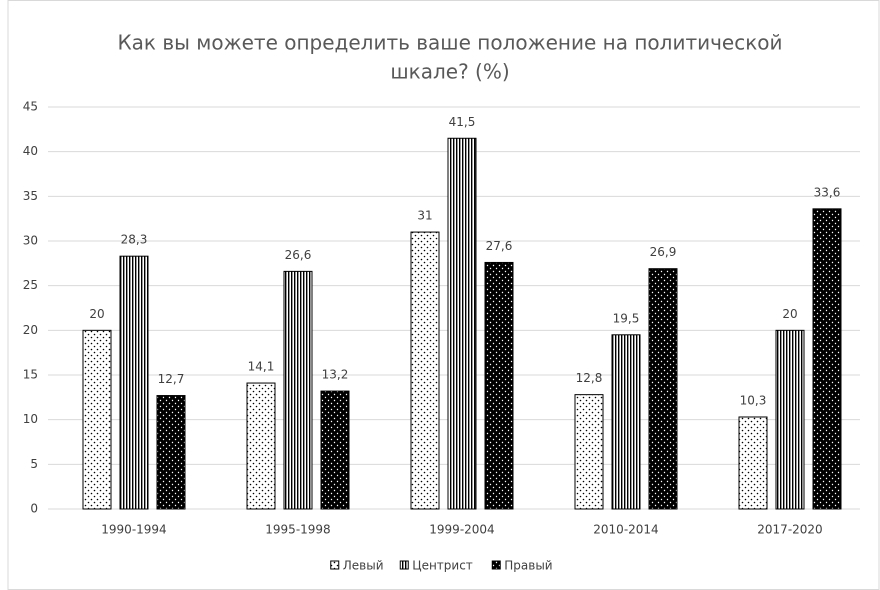 This screenshot has height=590, width=880. I want to click on x-tick-label: 1990-1994, so click(133, 530).